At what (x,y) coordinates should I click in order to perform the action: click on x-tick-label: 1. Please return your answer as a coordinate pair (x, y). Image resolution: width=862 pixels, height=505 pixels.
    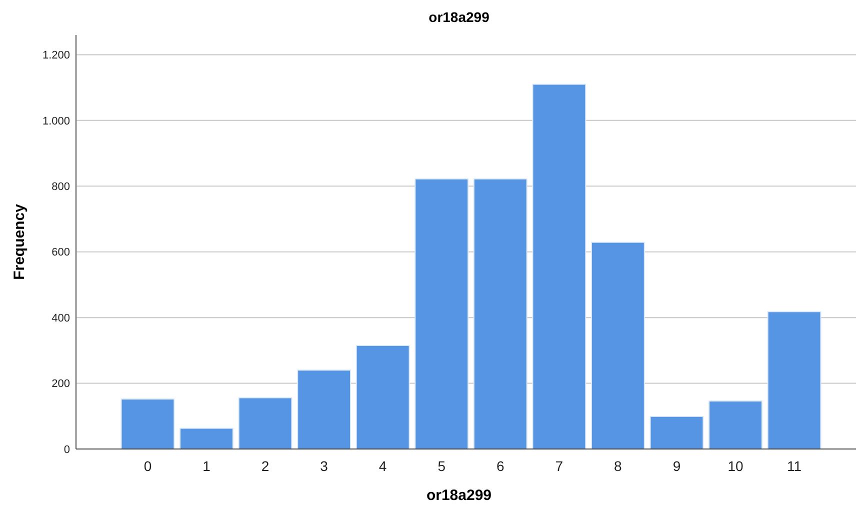
    Looking at the image, I should click on (206, 466).